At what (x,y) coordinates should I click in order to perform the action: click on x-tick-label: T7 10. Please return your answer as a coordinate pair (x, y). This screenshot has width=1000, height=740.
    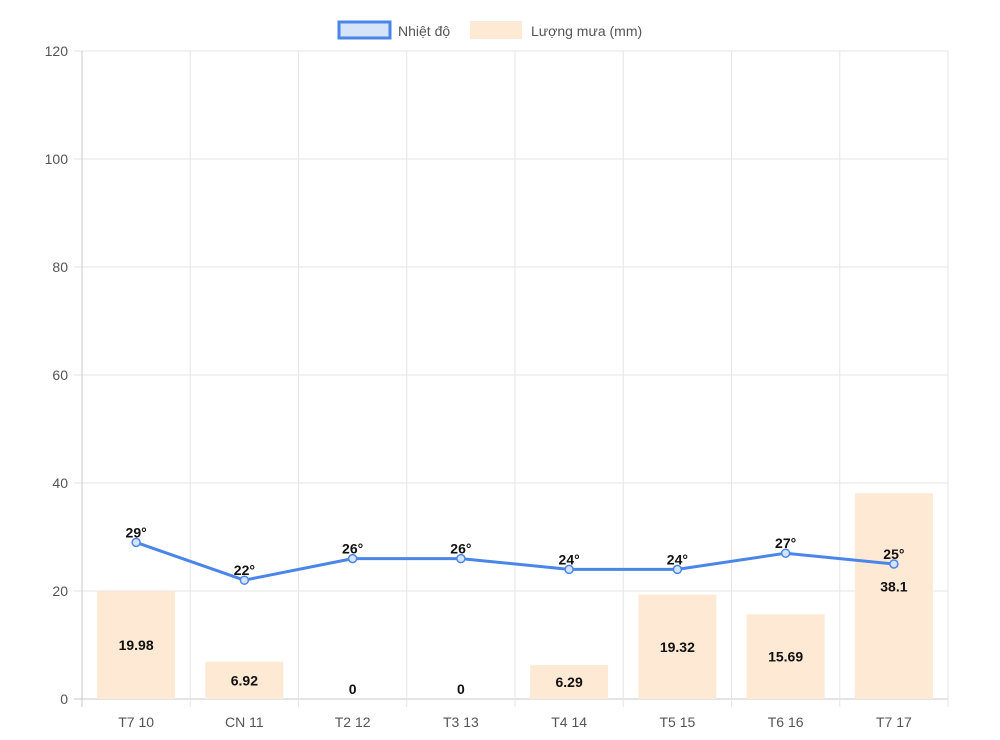
    Looking at the image, I should click on (136, 722).